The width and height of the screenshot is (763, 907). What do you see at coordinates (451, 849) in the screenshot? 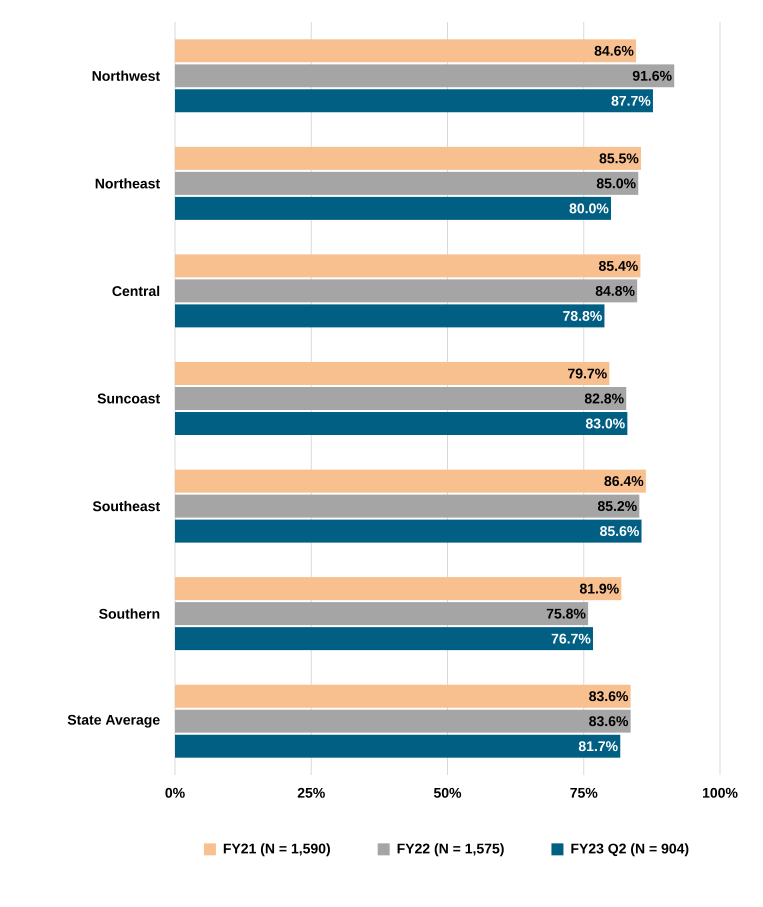
I see `legend-label: FY22 (N = 1,575)` at bounding box center [451, 849].